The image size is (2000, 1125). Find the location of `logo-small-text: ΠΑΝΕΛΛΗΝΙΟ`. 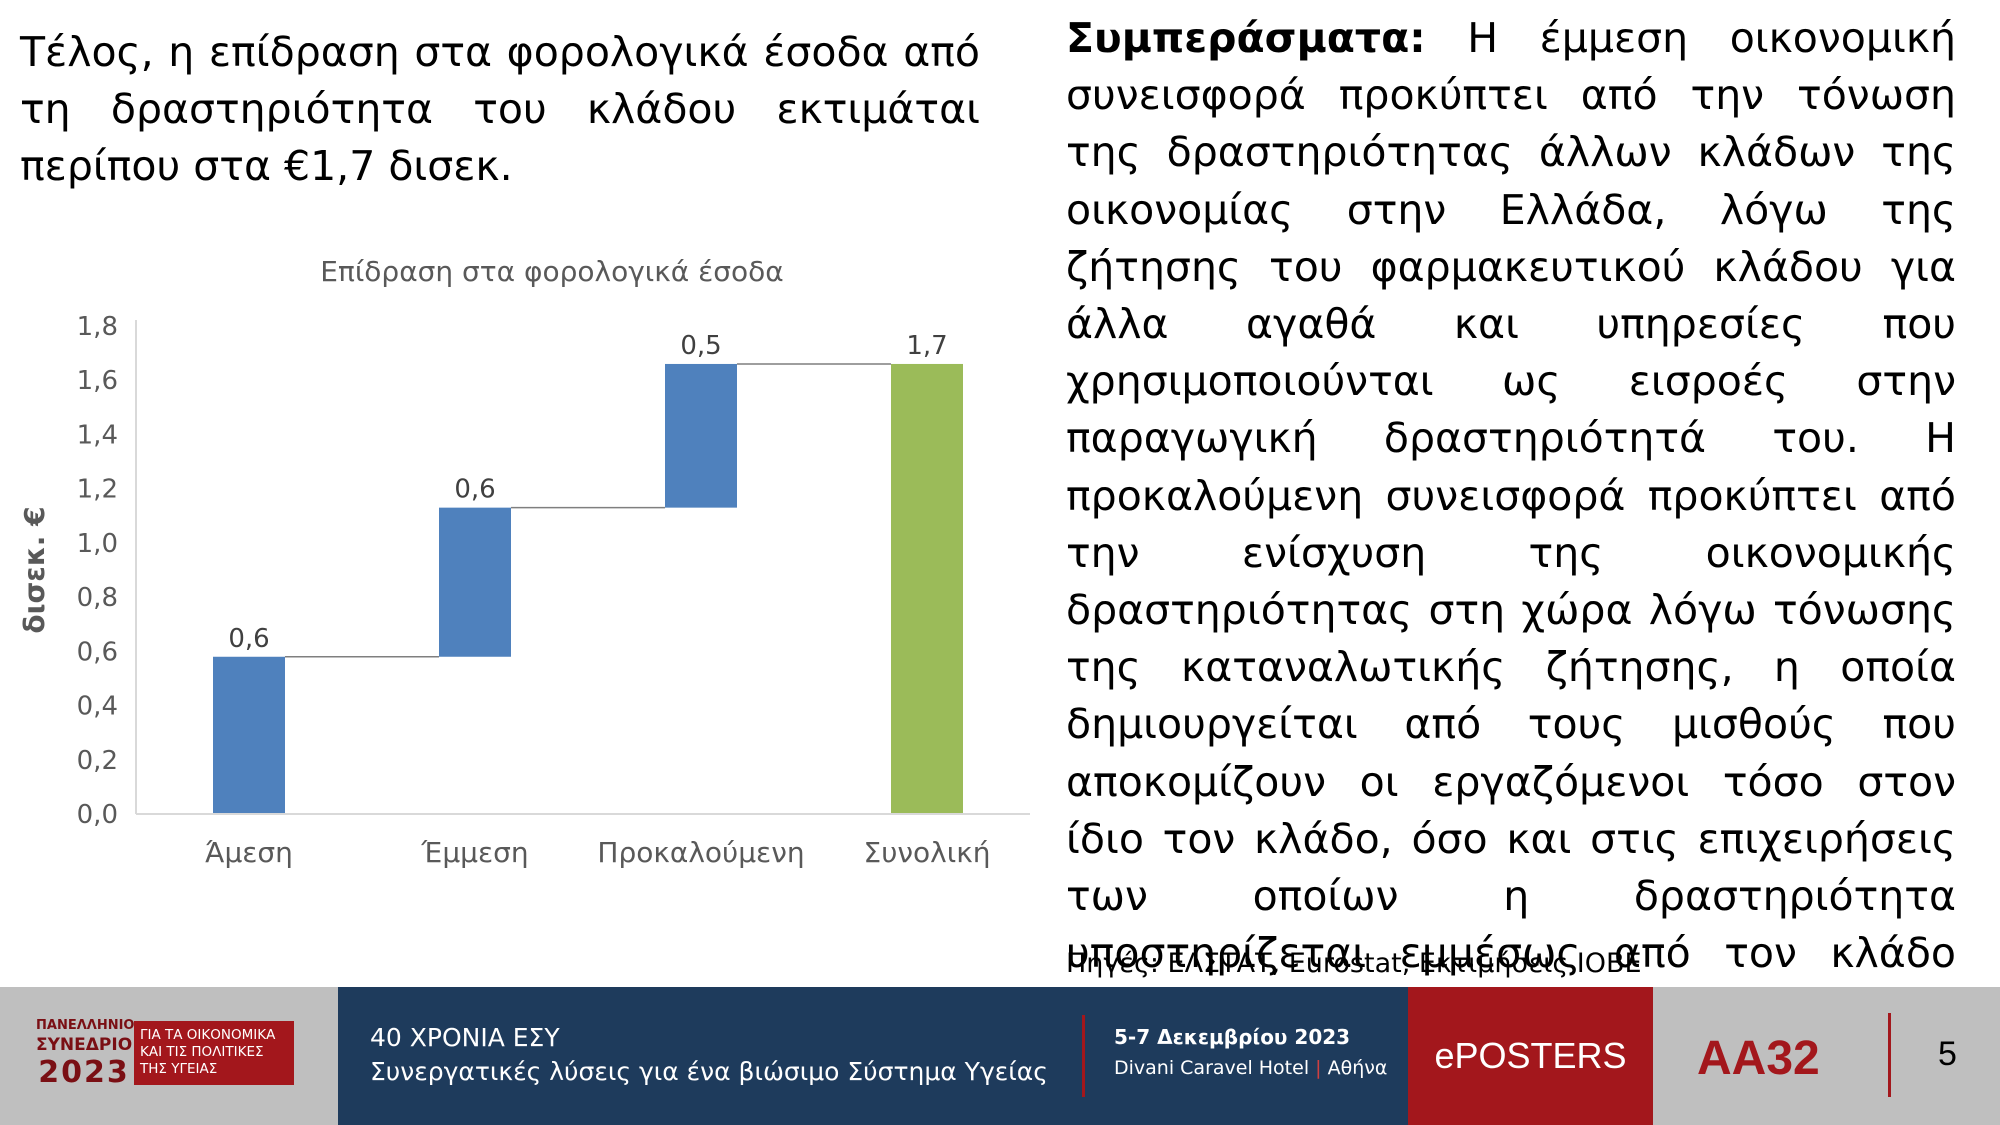

logo-small-text: ΠΑΝΕΛΛΗΝΙΟ is located at coordinates (85, 1025).